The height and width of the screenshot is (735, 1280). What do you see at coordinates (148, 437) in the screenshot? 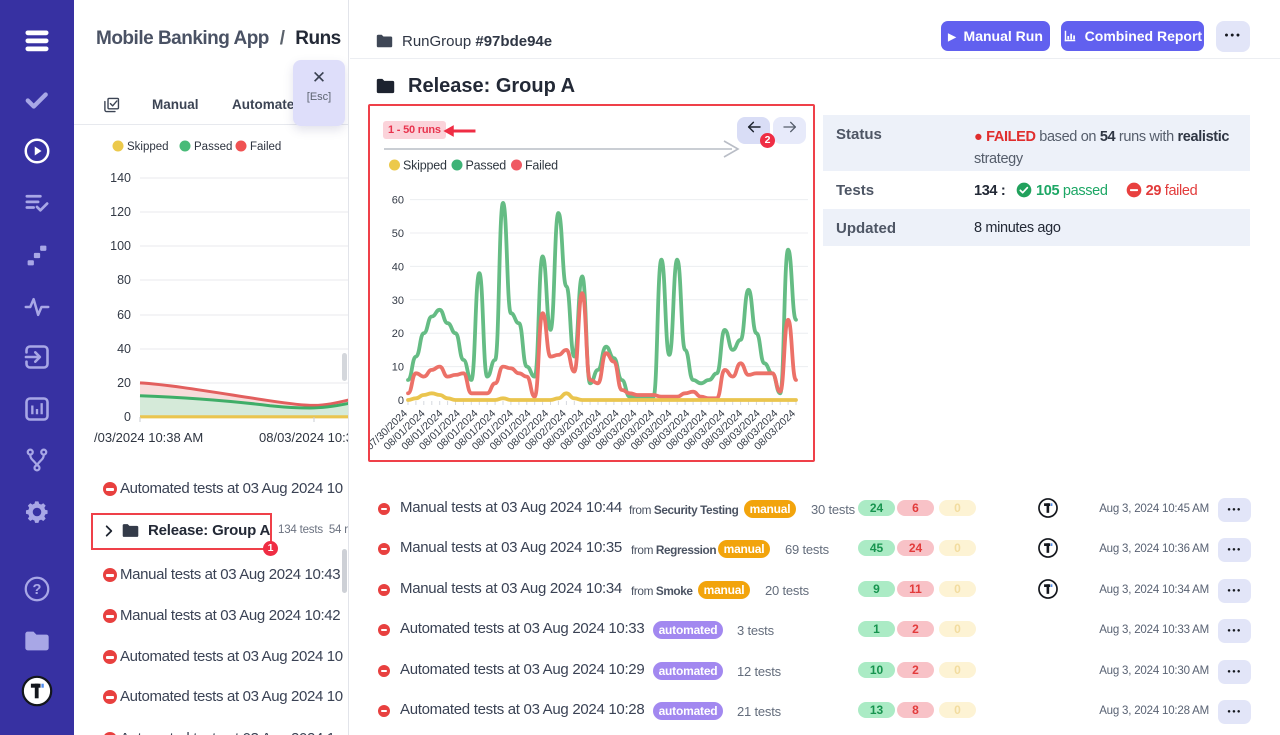
I see `svg-text: /03/2024 10:38 AM` at bounding box center [148, 437].